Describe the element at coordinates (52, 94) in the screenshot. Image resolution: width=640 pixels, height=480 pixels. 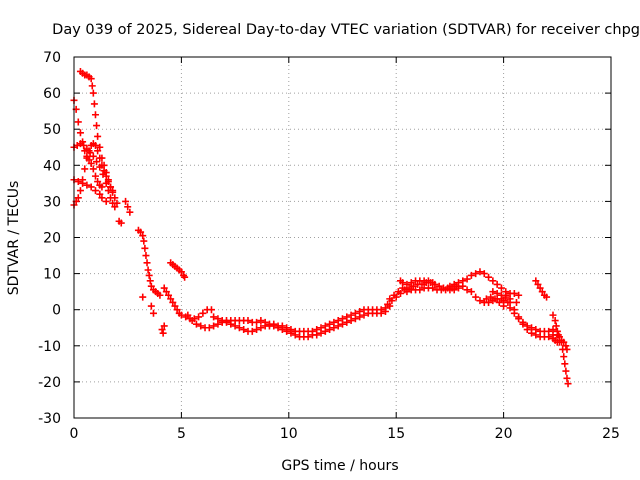
I see `y-tick-label: 60` at that location.